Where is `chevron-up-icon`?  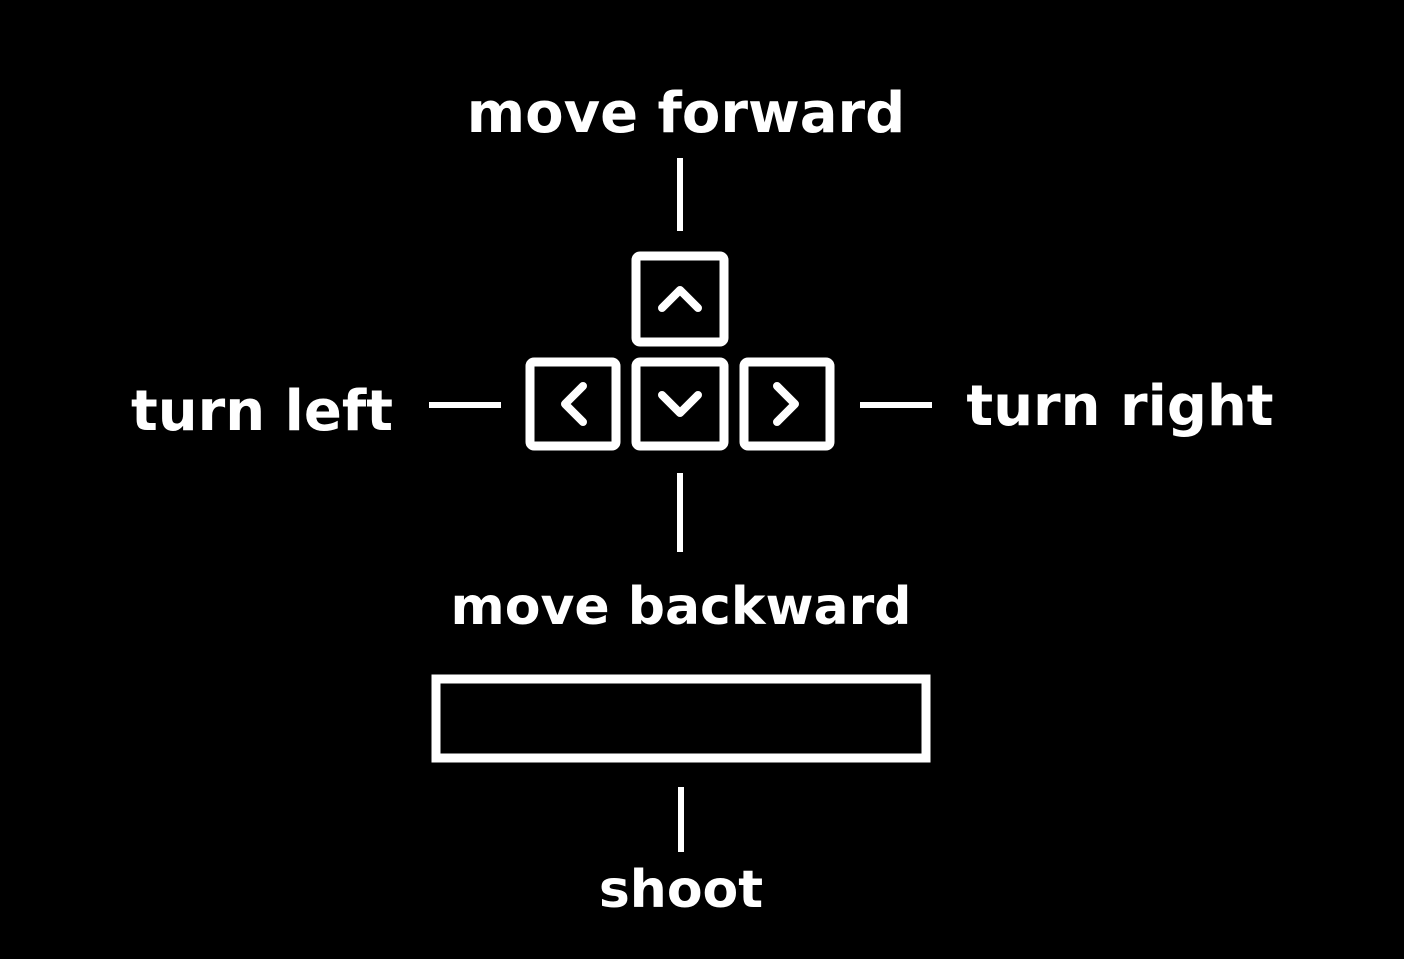 chevron-up-icon is located at coordinates (680, 299).